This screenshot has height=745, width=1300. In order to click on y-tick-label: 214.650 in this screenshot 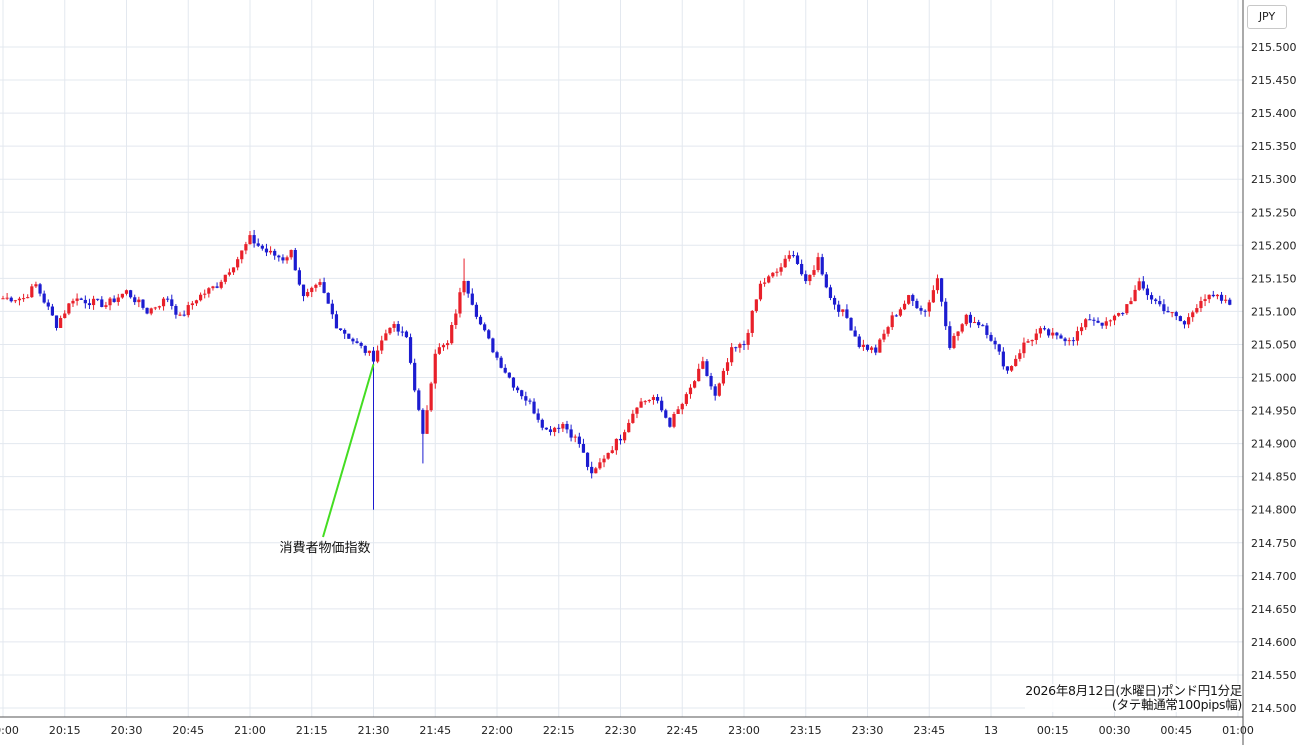, I will do `click(1274, 609)`.